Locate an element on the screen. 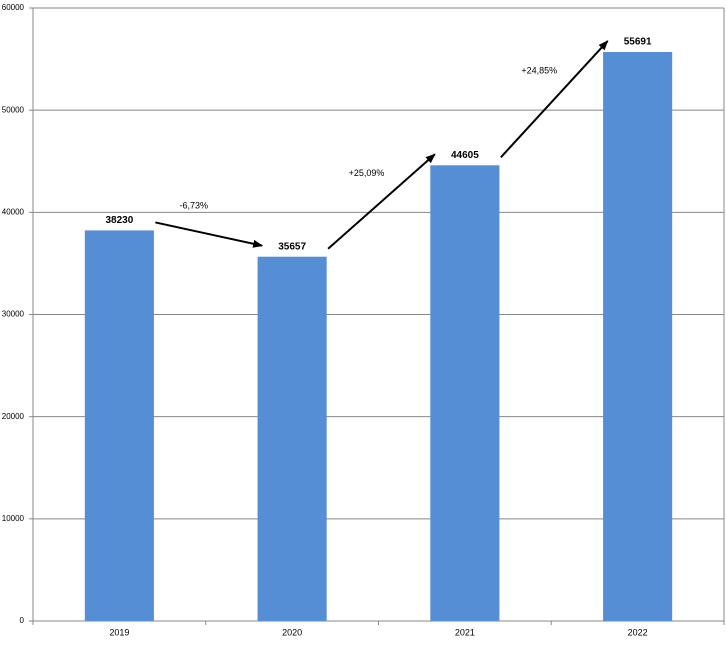 The width and height of the screenshot is (726, 654). x-tick-label: 2022 is located at coordinates (638, 632).